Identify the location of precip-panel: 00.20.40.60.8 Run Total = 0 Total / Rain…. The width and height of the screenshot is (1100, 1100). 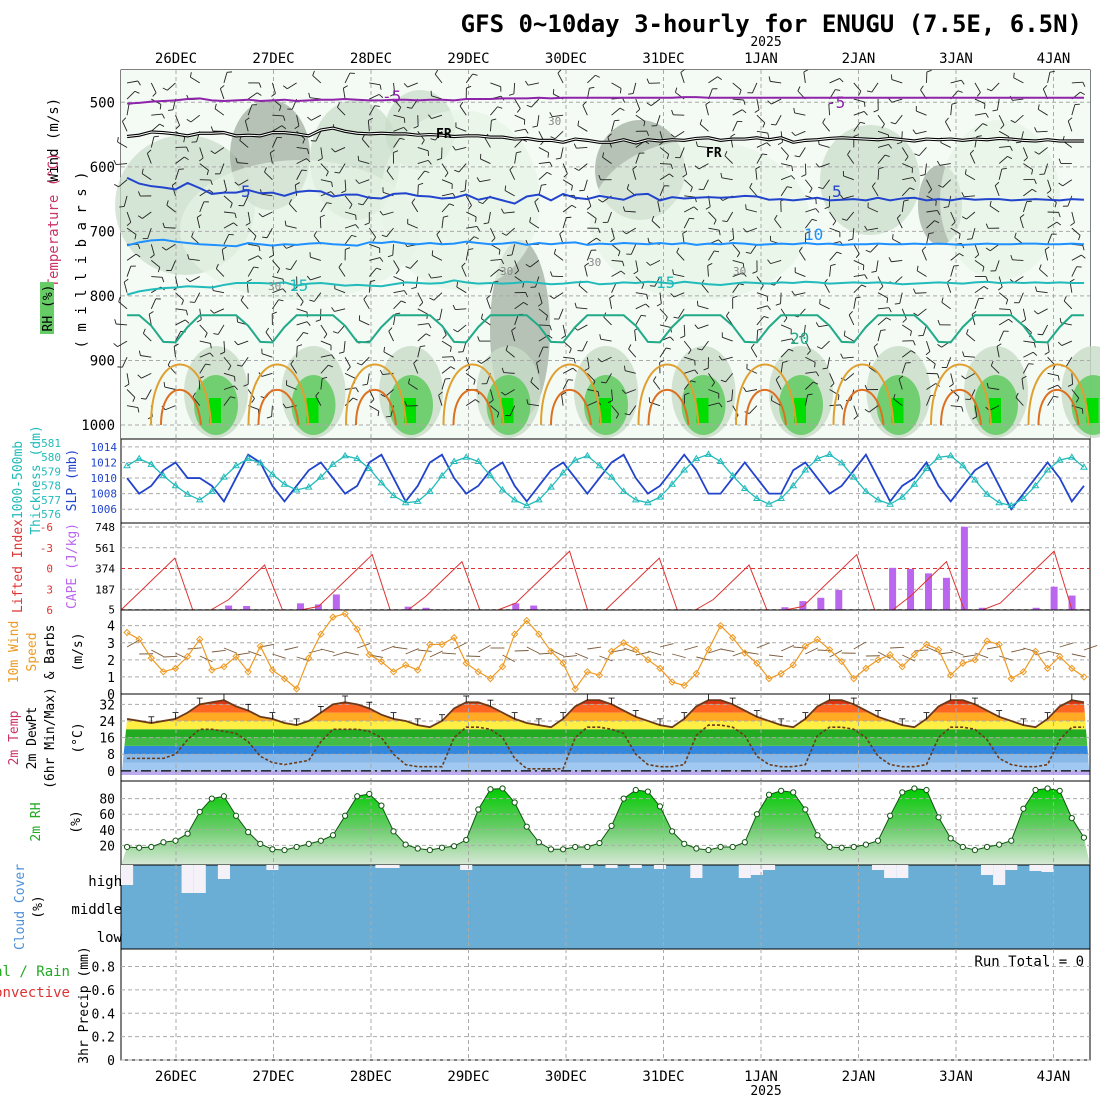
(545, 1007).